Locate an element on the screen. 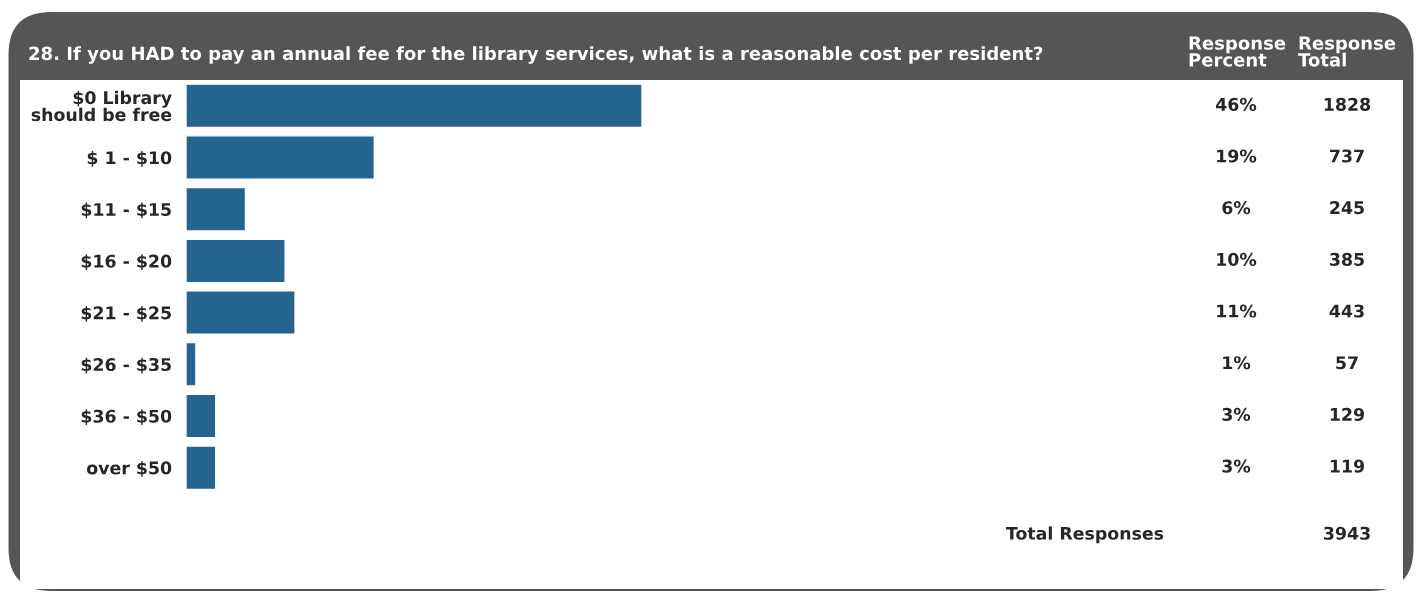 This screenshot has height=597, width=1422. y-tick-label: $11 - $15 is located at coordinates (126, 210).